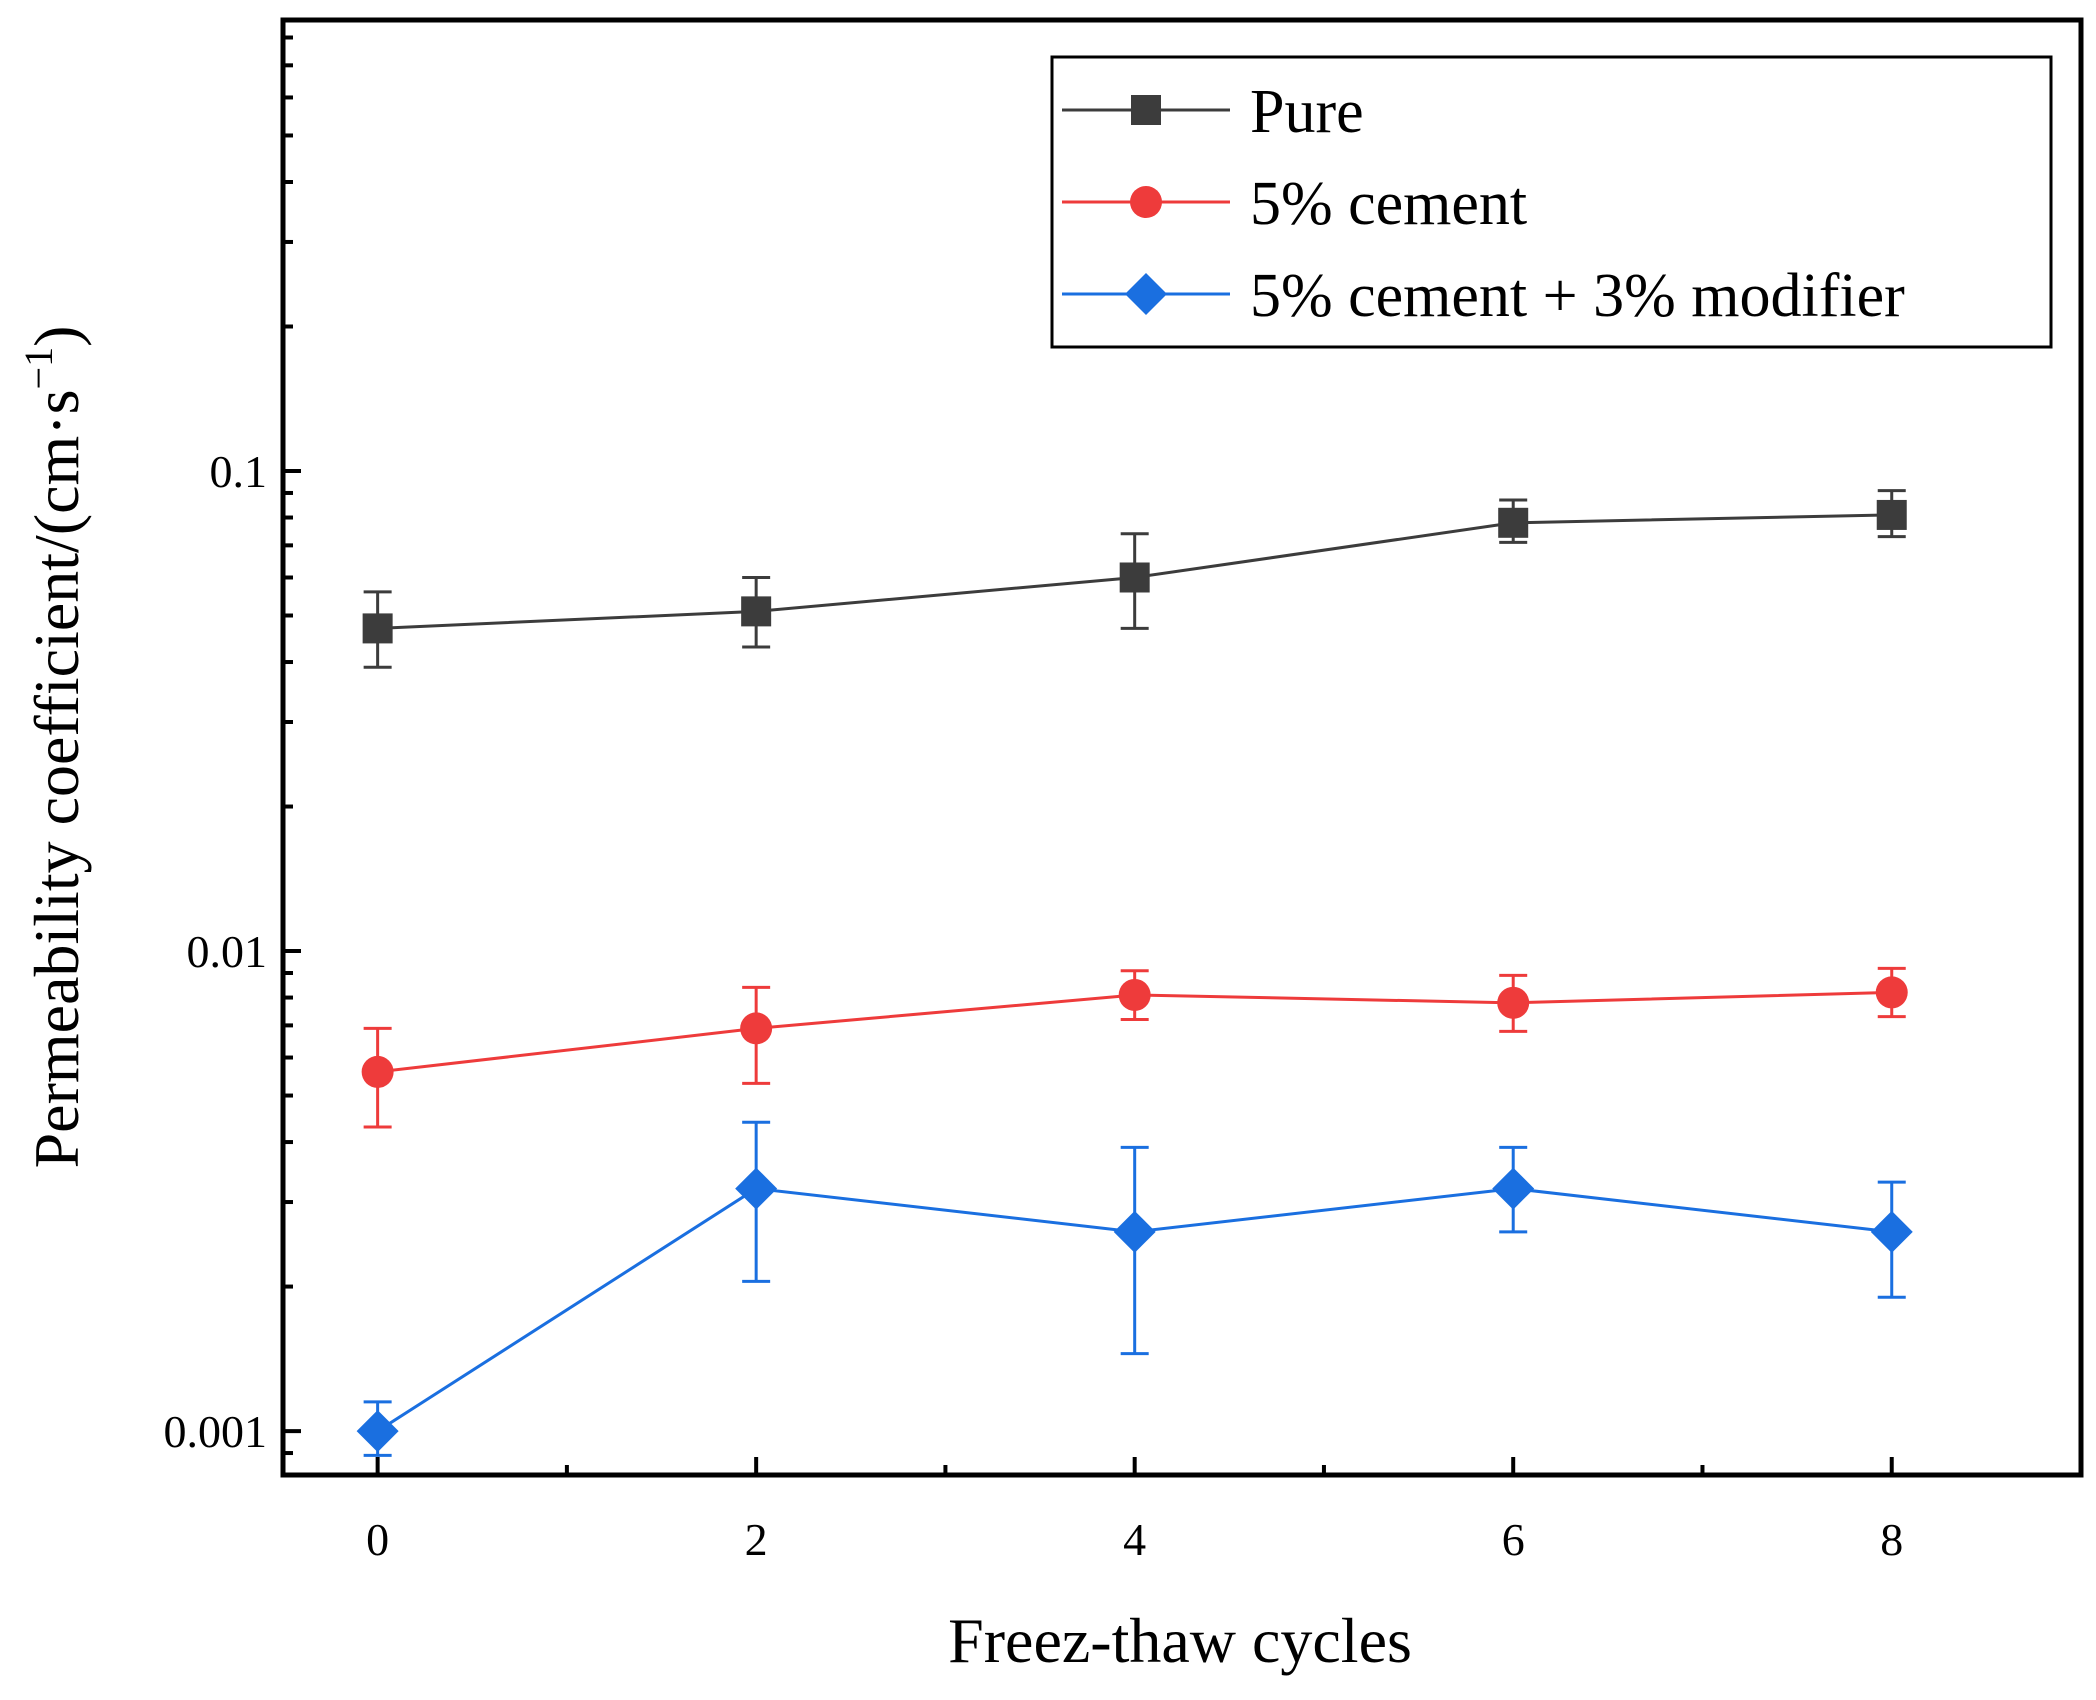 The image size is (2096, 1700). Describe the element at coordinates (56, 778) in the screenshot. I see `y-axis-title-main: Permeability coefficient/(cm·s` at that location.